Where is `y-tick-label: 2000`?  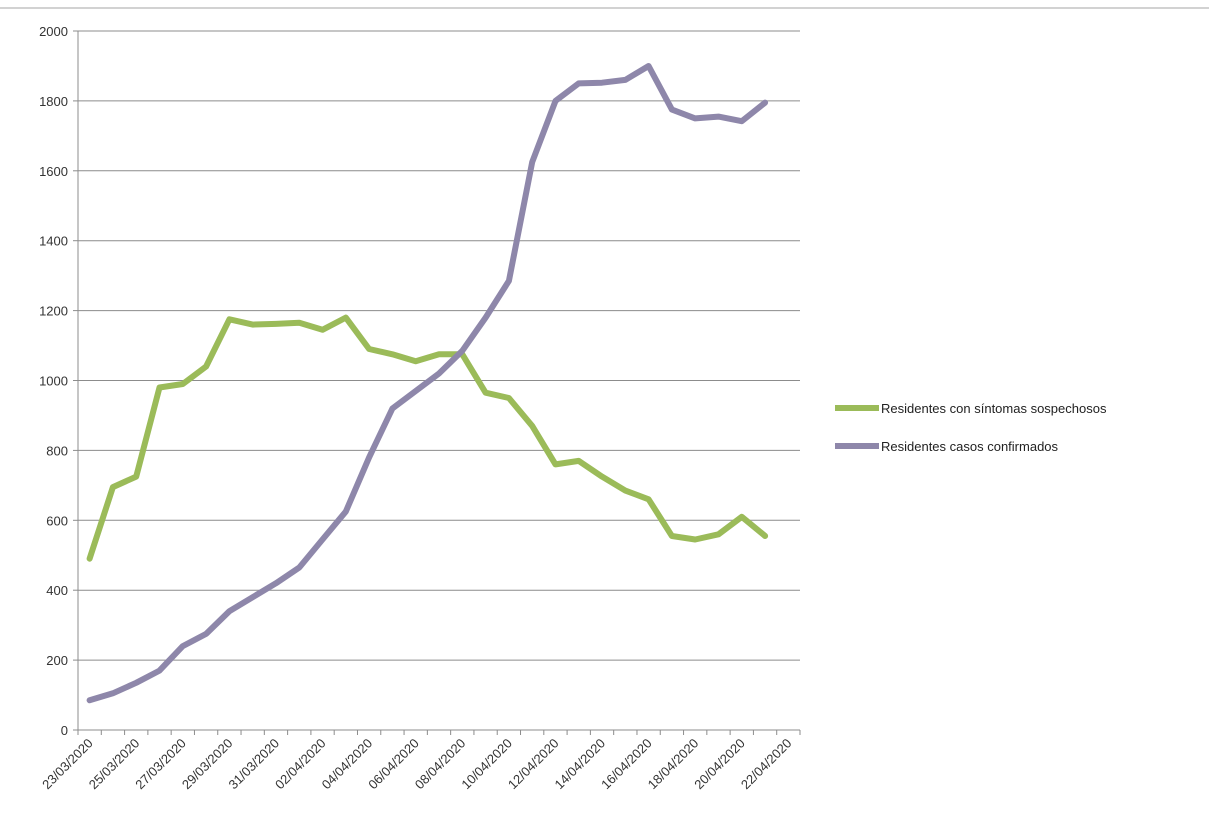
y-tick-label: 2000 is located at coordinates (53, 31).